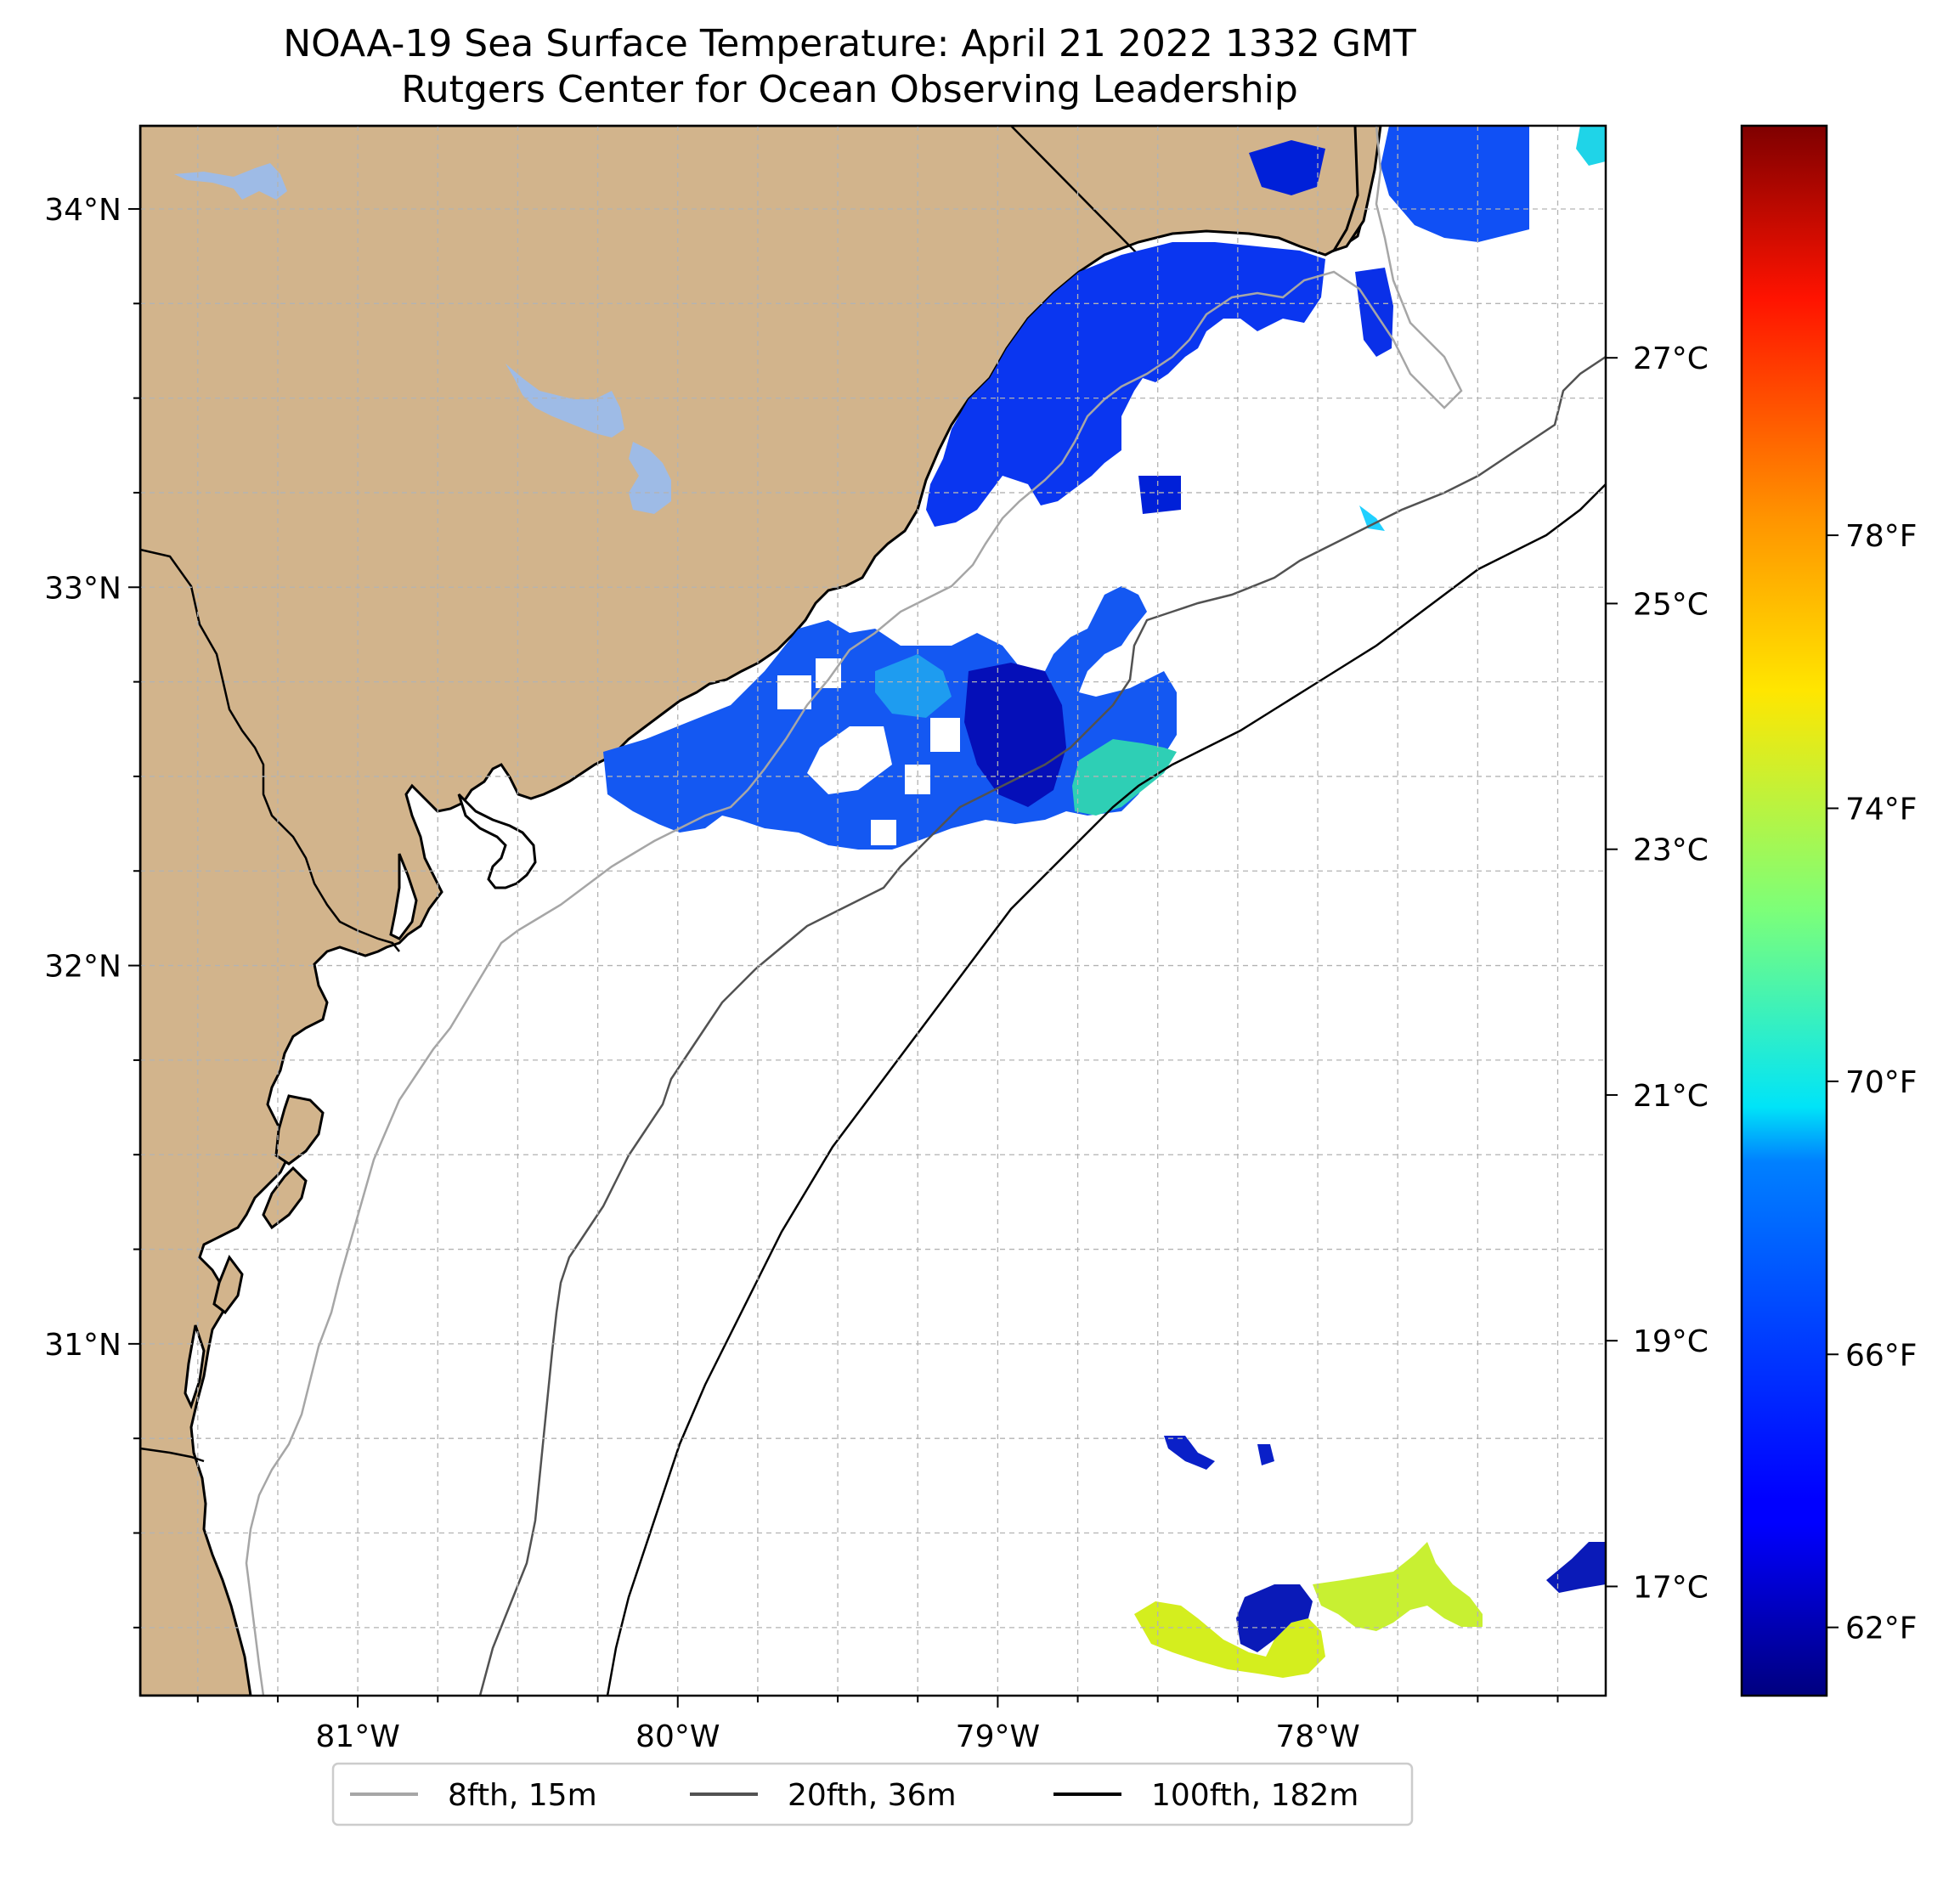  What do you see at coordinates (1671, 605) in the screenshot?
I see `celsius-tick-label: 25°C` at bounding box center [1671, 605].